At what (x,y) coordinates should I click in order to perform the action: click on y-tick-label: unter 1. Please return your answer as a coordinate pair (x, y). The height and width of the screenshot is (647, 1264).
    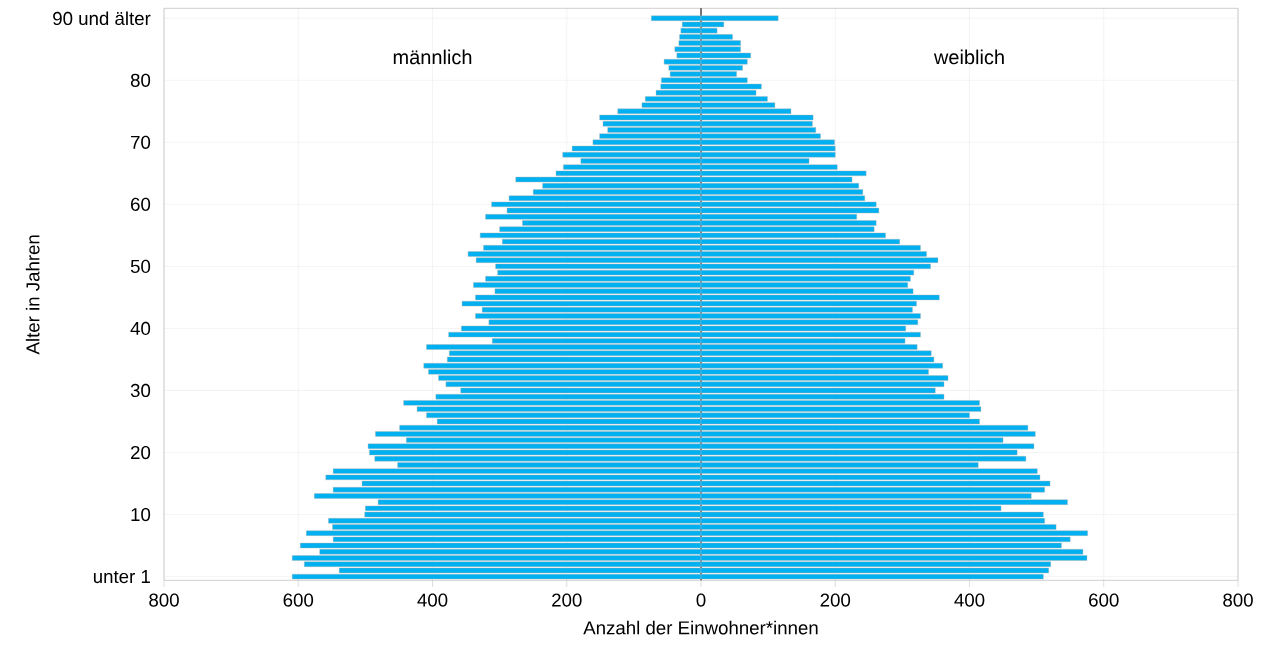
    Looking at the image, I should click on (121, 577).